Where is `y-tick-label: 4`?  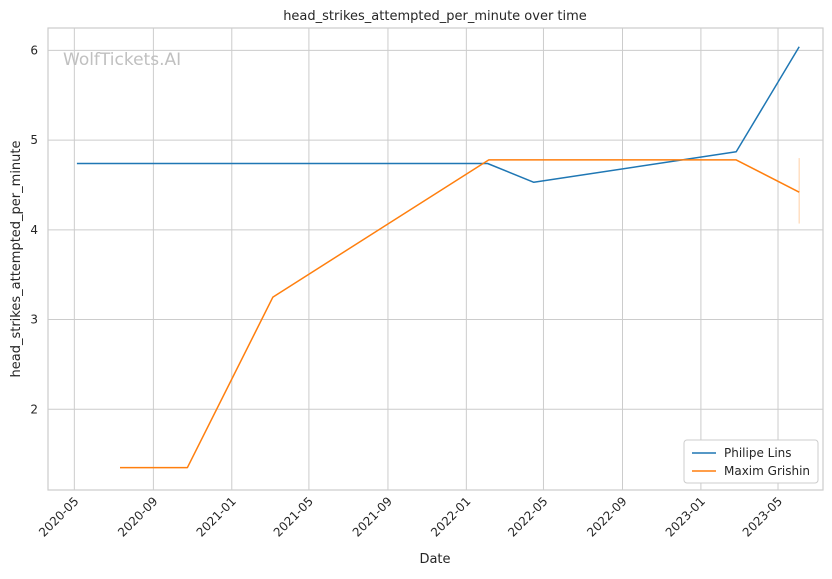 y-tick-label: 4 is located at coordinates (34, 230).